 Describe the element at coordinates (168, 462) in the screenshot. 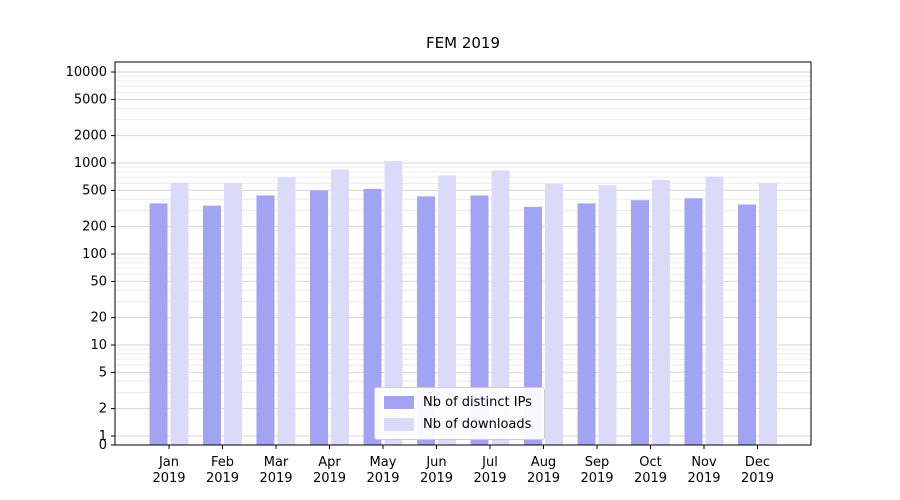

I see `x-tick-label-month: Jan` at that location.